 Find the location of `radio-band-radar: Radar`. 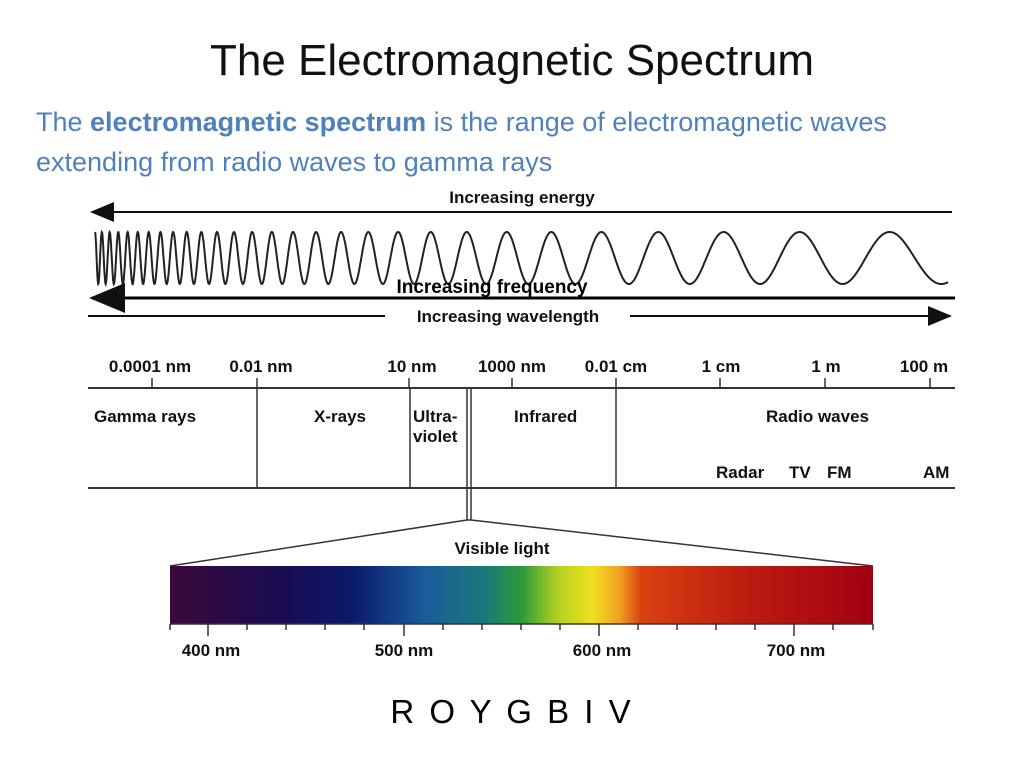

radio-band-radar: Radar is located at coordinates (740, 472).